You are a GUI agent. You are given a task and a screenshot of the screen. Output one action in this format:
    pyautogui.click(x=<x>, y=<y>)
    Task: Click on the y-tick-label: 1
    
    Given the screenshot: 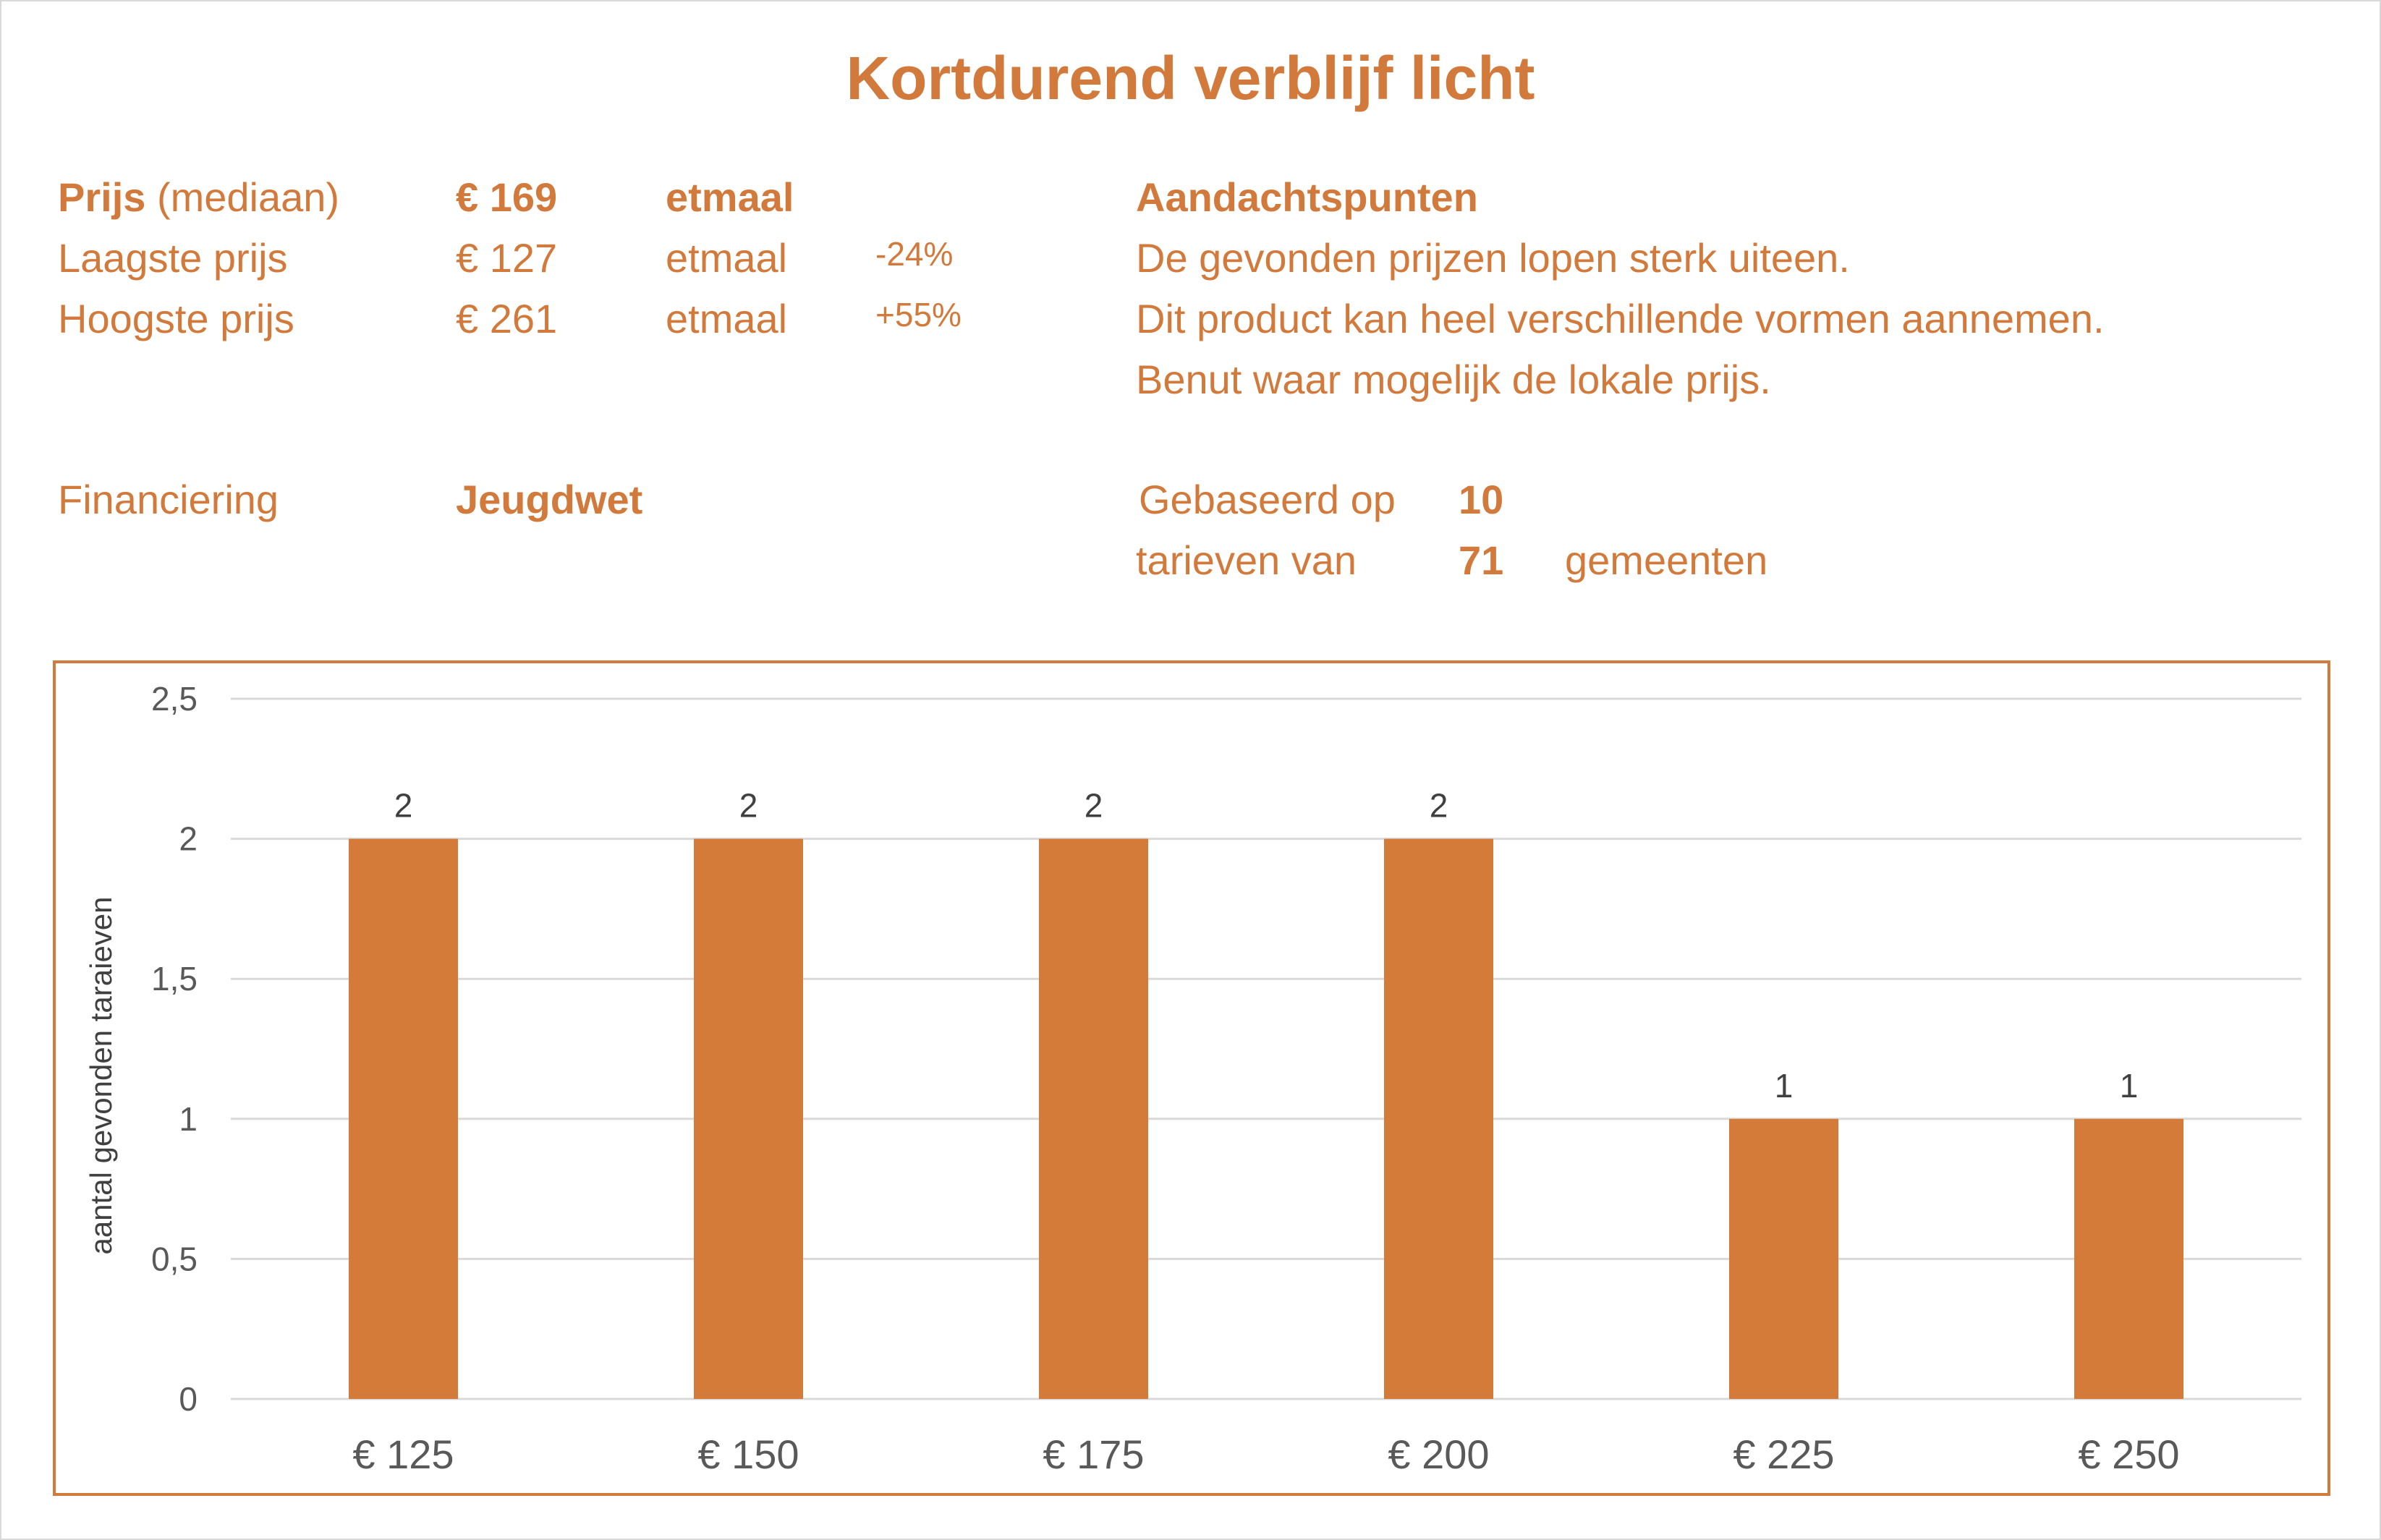 What is the action you would take?
    pyautogui.click(x=188, y=1119)
    